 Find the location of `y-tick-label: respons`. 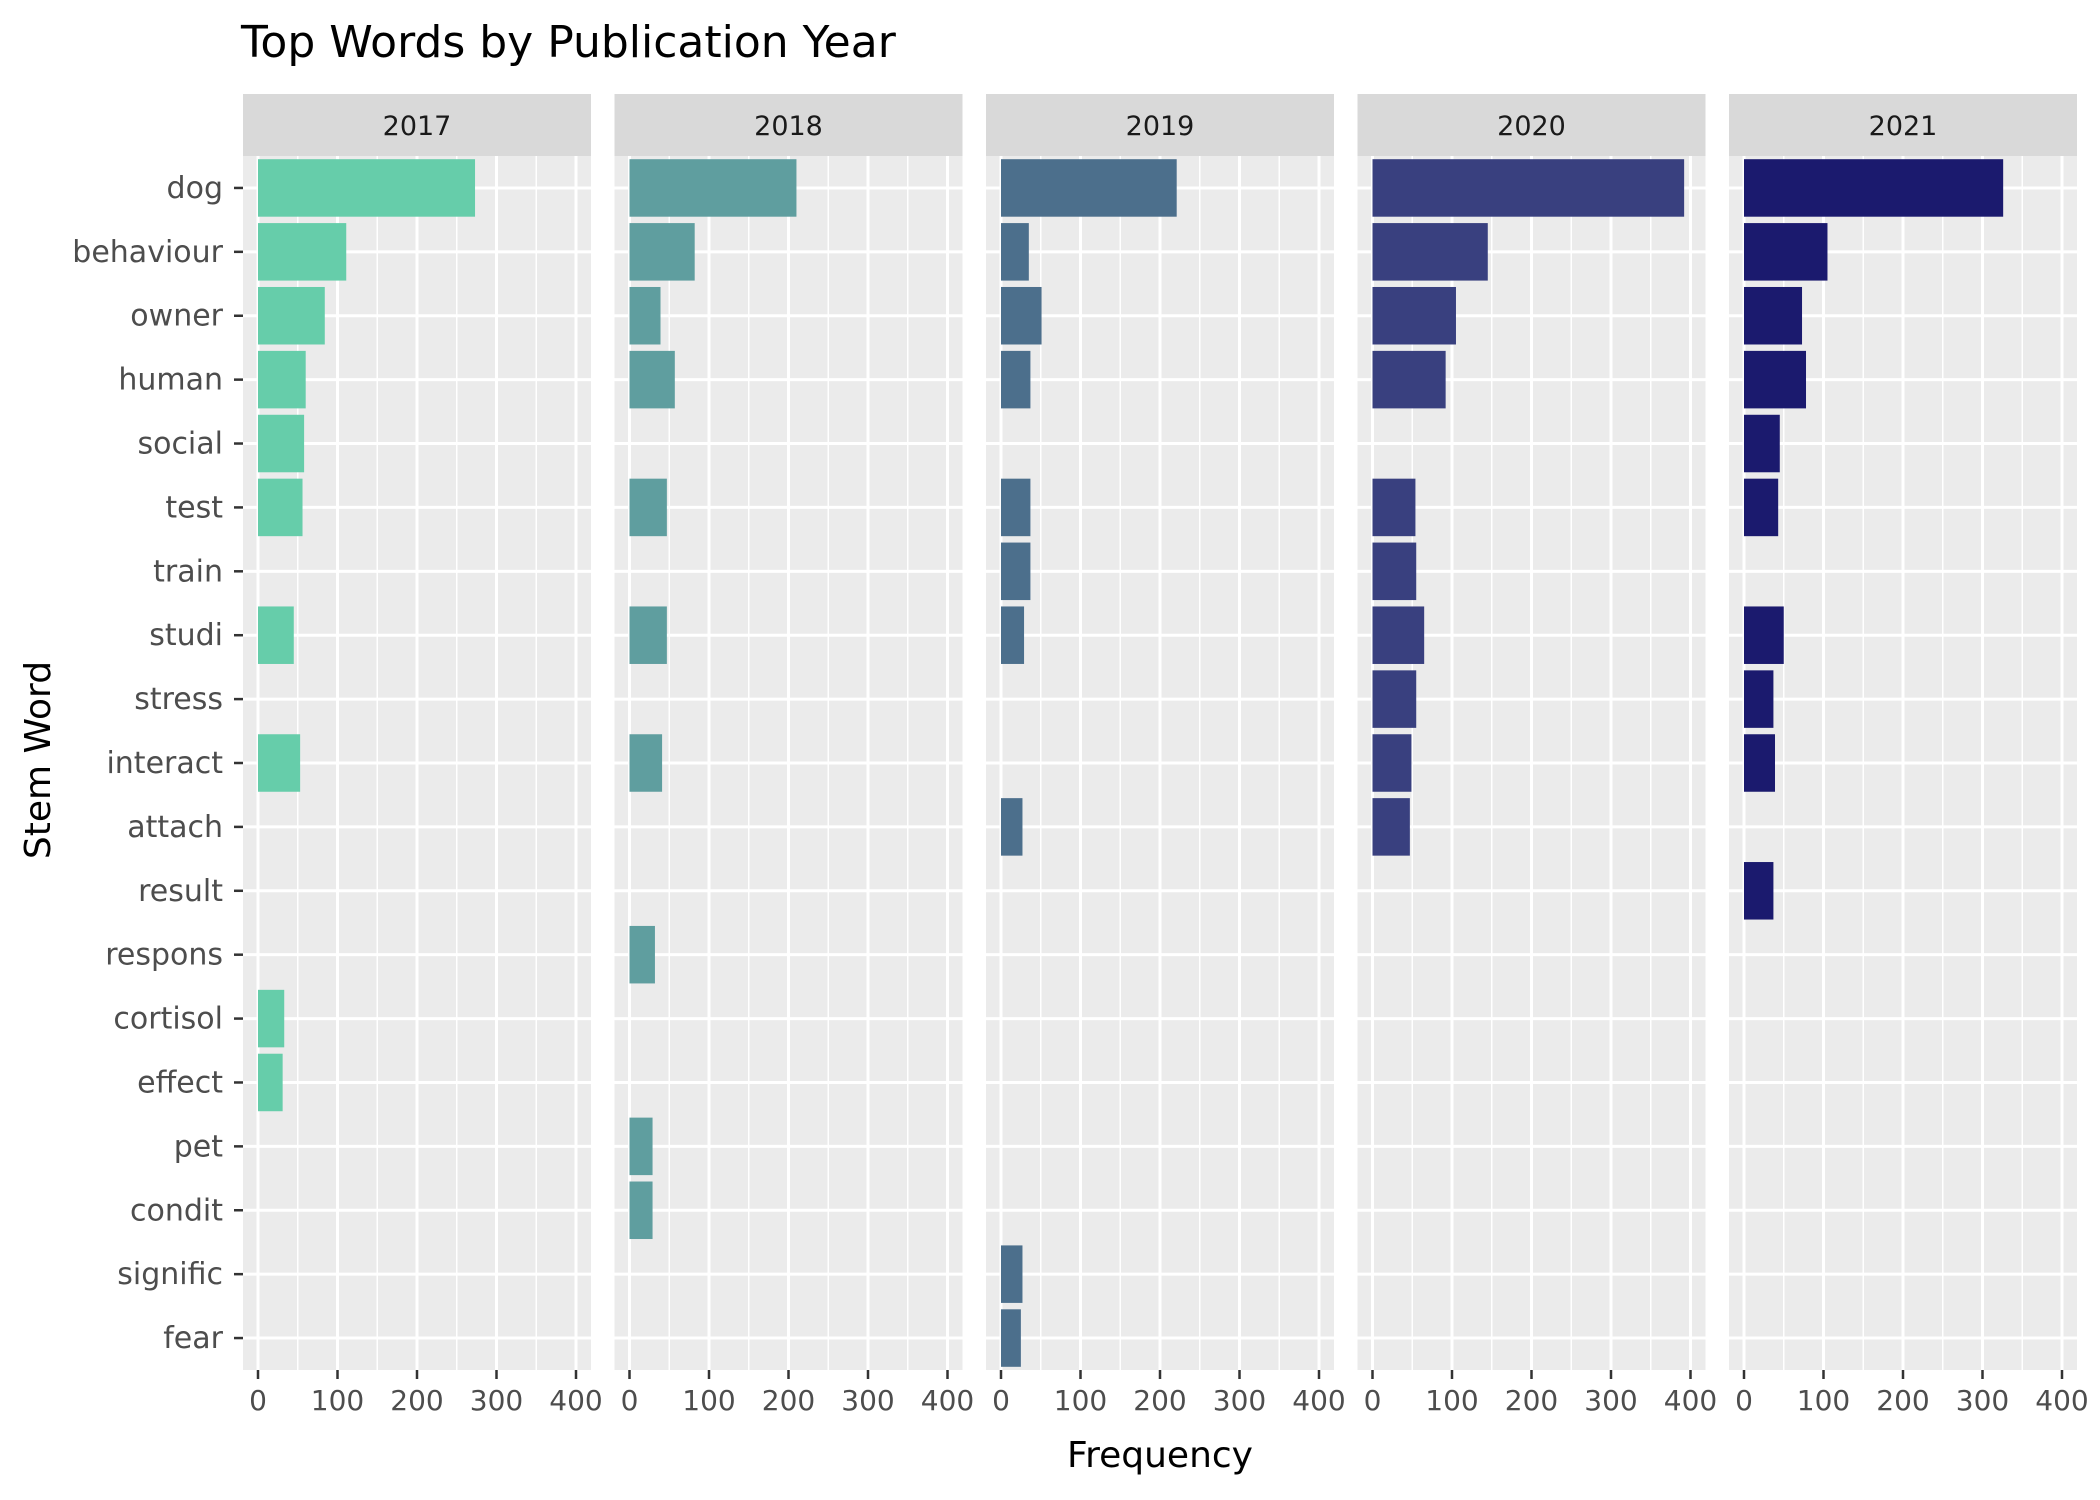

y-tick-label: respons is located at coordinates (164, 955).